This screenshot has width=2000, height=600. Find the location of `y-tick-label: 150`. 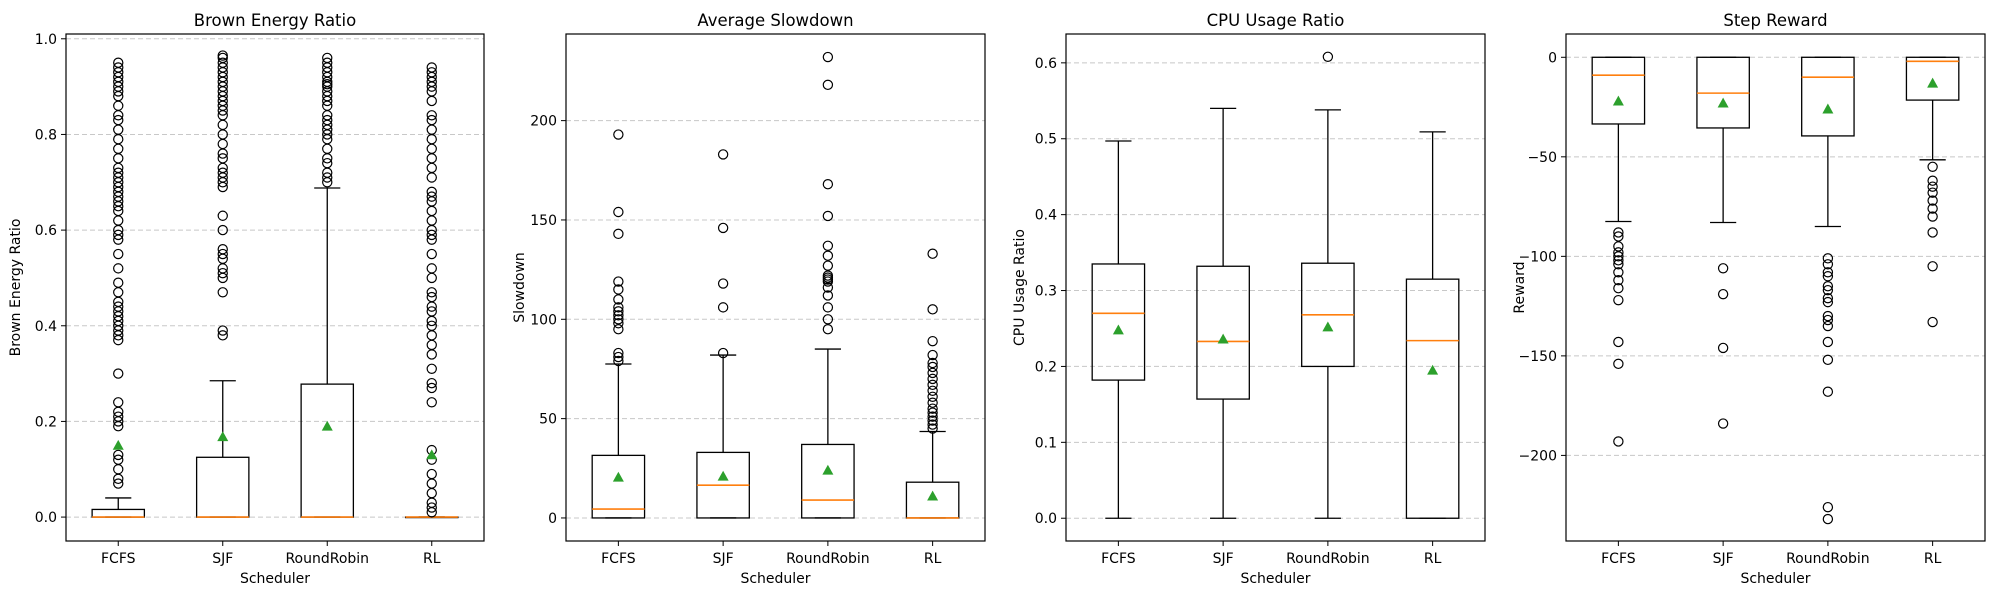

y-tick-label: 150 is located at coordinates (543, 221).